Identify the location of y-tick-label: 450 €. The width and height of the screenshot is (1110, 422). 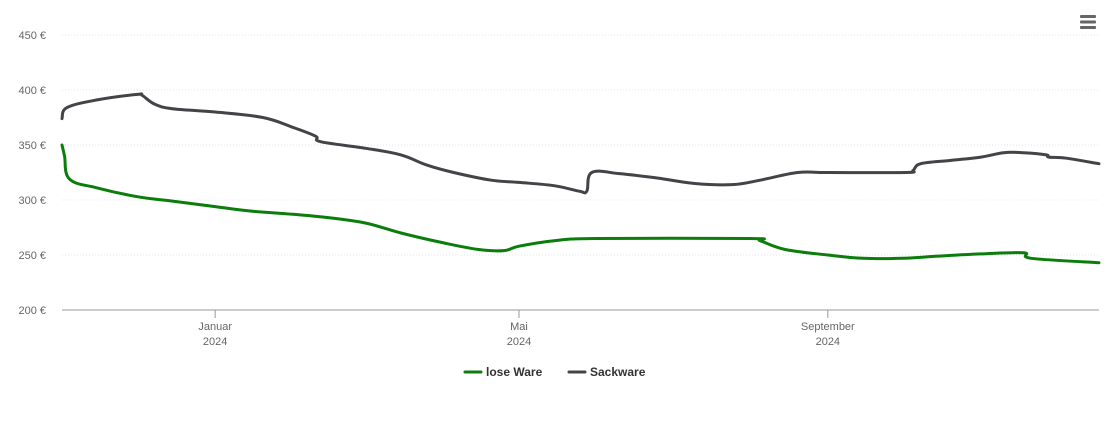
(32, 36).